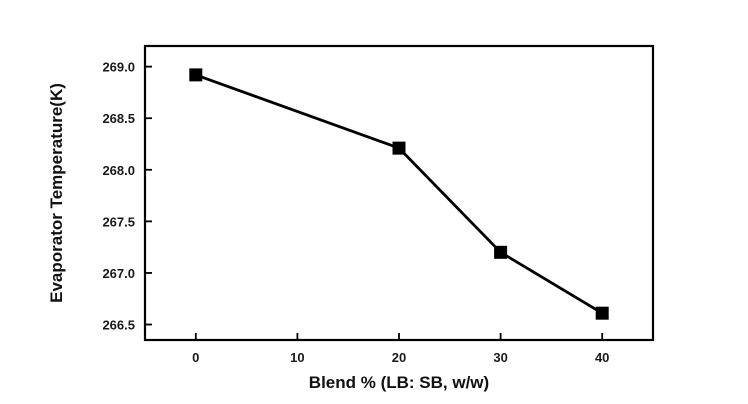  Describe the element at coordinates (500, 357) in the screenshot. I see `x-tick-label: 30` at that location.